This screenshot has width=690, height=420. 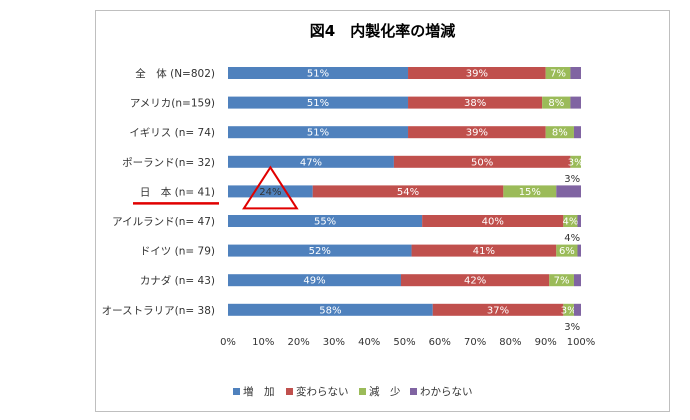 What do you see at coordinates (163, 222) in the screenshot?
I see `category-label: アイルランド(n= 47)` at bounding box center [163, 222].